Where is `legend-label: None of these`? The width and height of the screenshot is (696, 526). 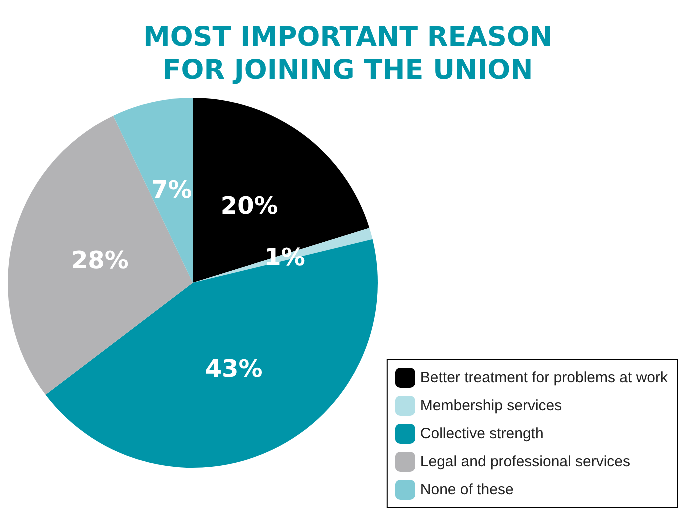 legend-label: None of these is located at coordinates (467, 490).